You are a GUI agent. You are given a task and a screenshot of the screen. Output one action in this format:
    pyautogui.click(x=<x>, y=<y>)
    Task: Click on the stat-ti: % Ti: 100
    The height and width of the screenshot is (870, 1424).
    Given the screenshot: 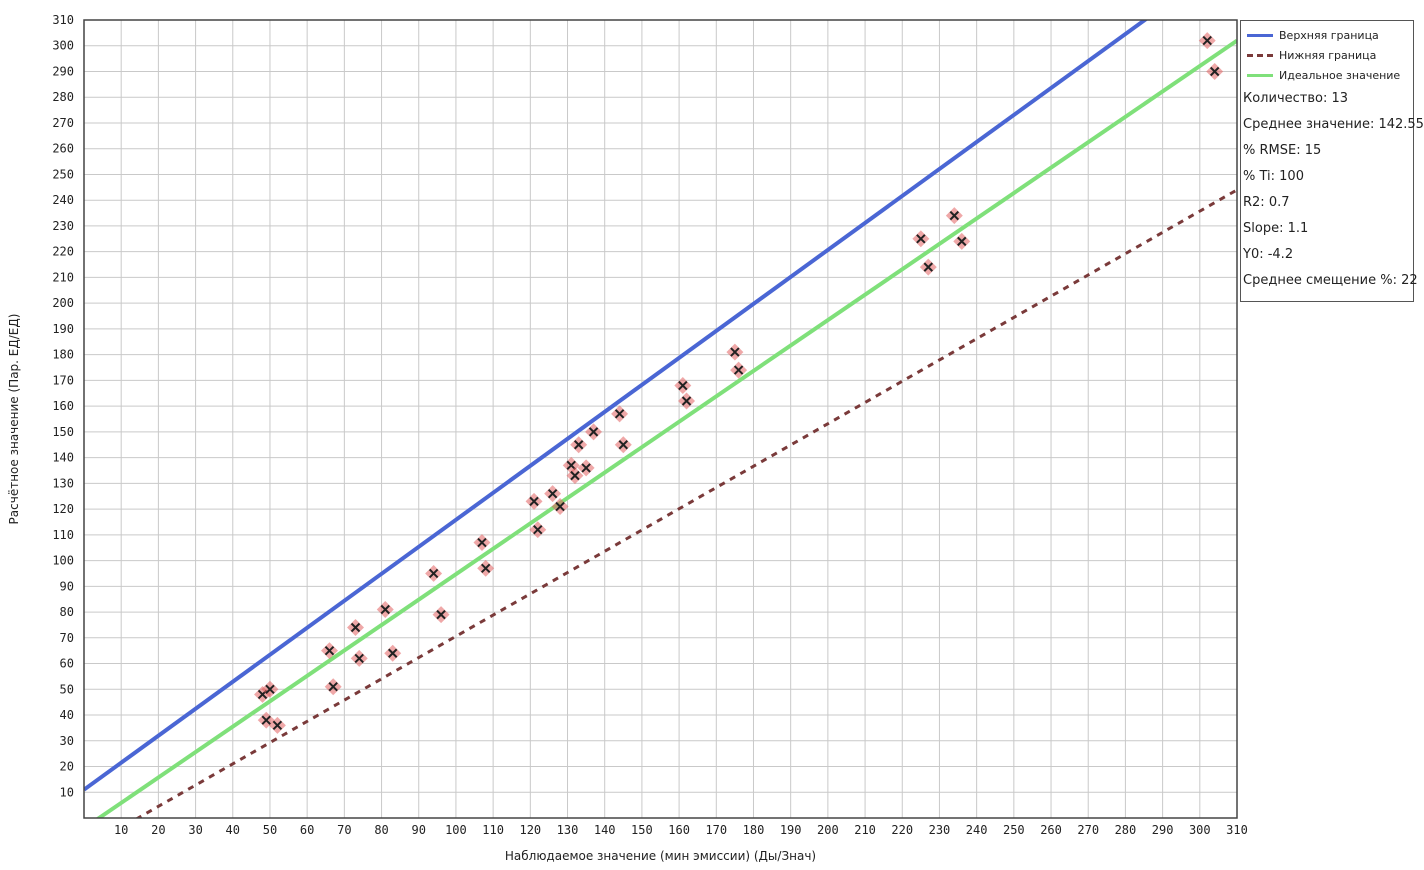 What is the action you would take?
    pyautogui.click(x=1273, y=176)
    